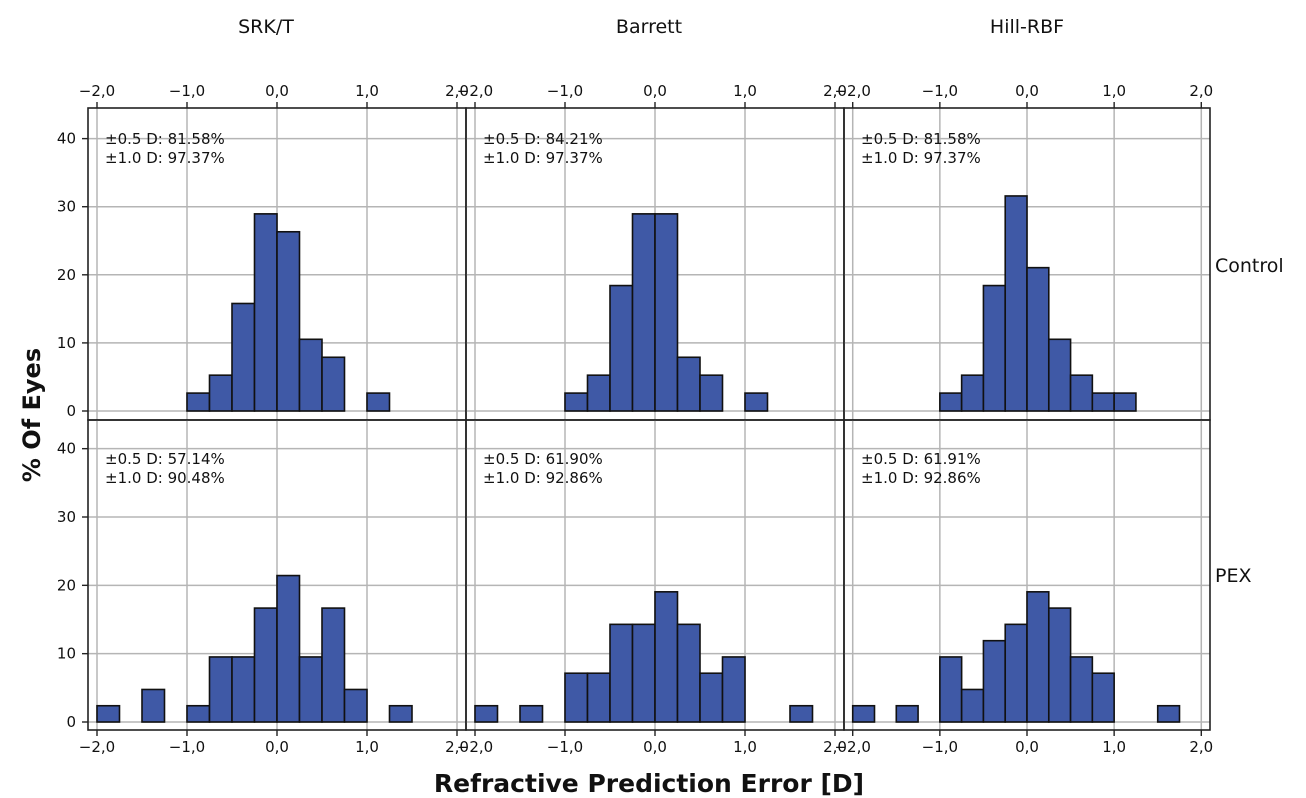  What do you see at coordinates (277, 747) in the screenshot?
I see `x-tick-label-bottom: 0,0` at bounding box center [277, 747].